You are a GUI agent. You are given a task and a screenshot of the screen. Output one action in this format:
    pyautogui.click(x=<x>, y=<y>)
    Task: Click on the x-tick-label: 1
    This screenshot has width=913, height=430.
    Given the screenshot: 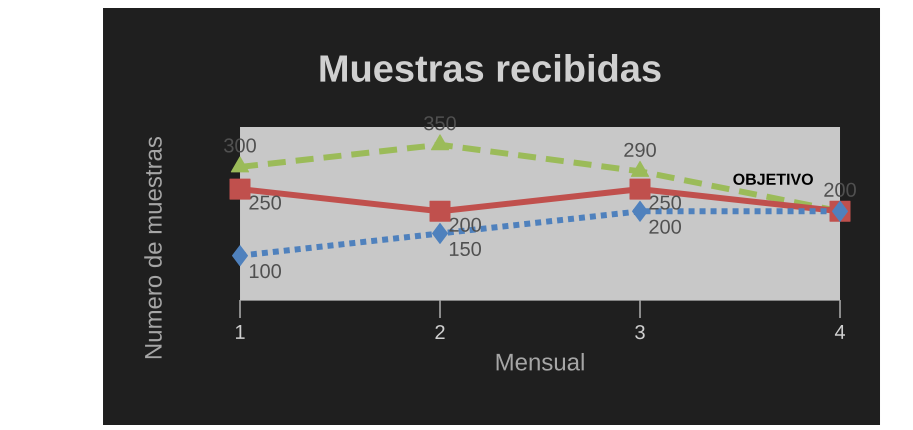 What is the action you would take?
    pyautogui.click(x=240, y=332)
    